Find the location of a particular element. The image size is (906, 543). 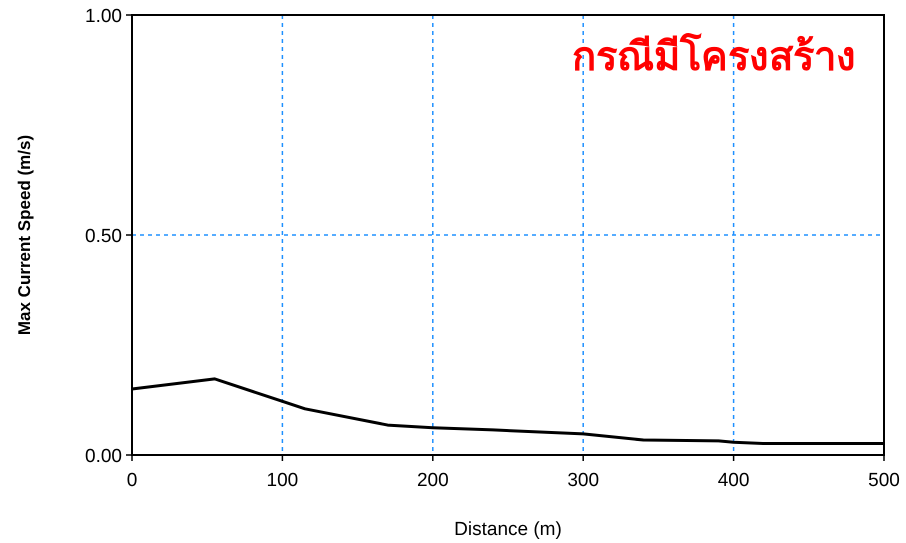

x-tick-label: 200 is located at coordinates (432, 480).